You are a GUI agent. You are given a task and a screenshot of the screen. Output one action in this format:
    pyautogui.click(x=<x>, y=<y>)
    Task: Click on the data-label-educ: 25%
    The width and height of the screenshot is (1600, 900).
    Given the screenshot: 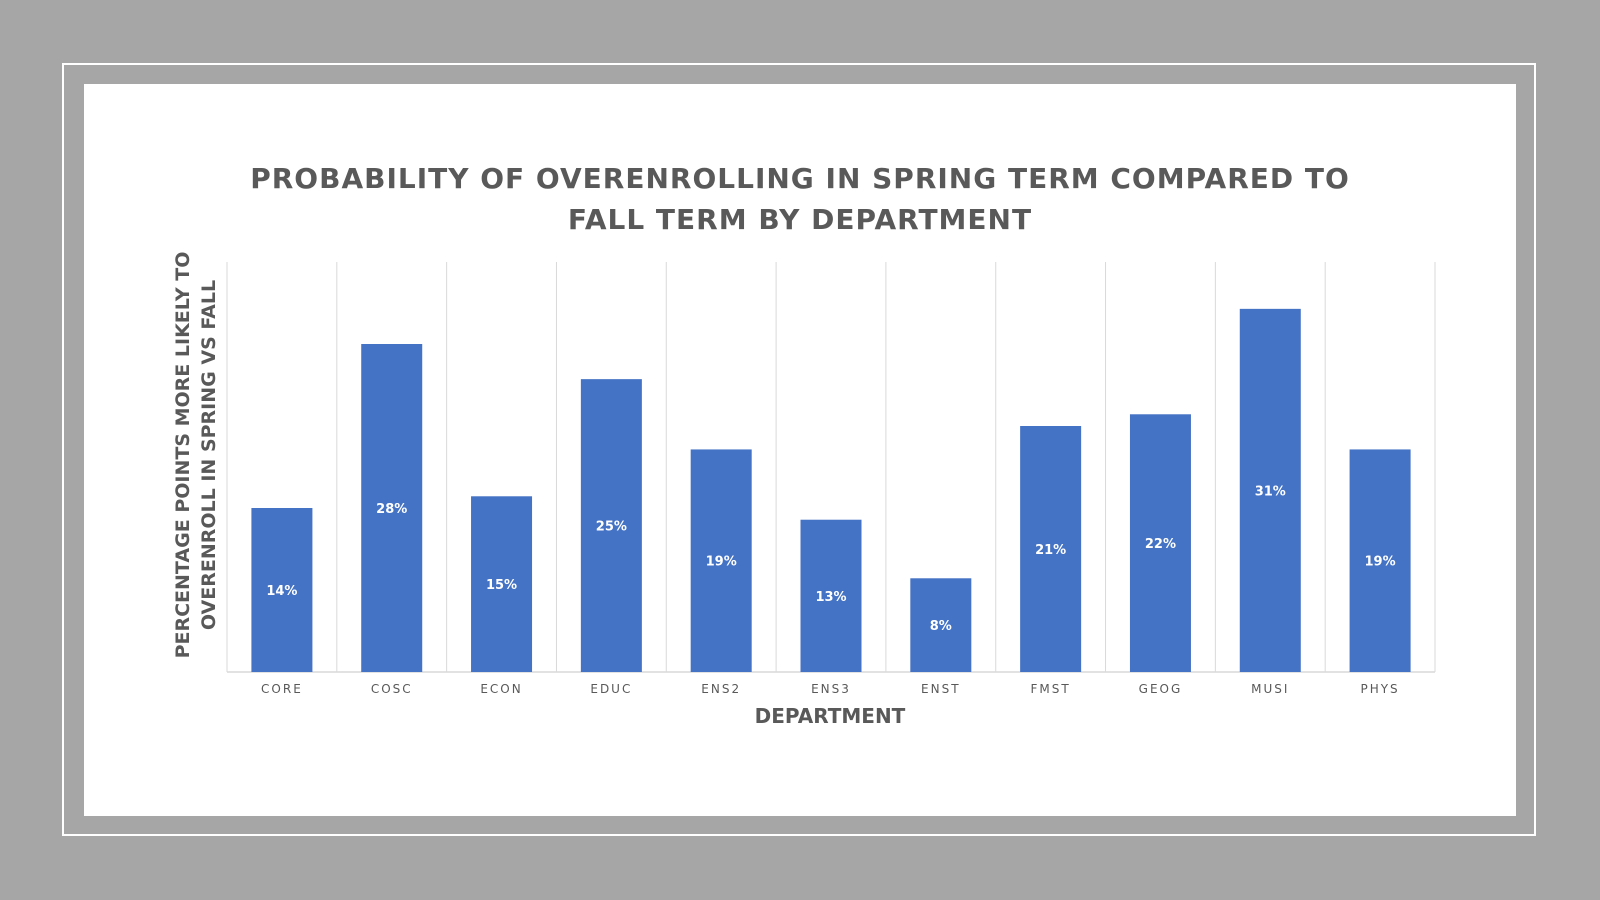 What is the action you would take?
    pyautogui.click(x=611, y=527)
    